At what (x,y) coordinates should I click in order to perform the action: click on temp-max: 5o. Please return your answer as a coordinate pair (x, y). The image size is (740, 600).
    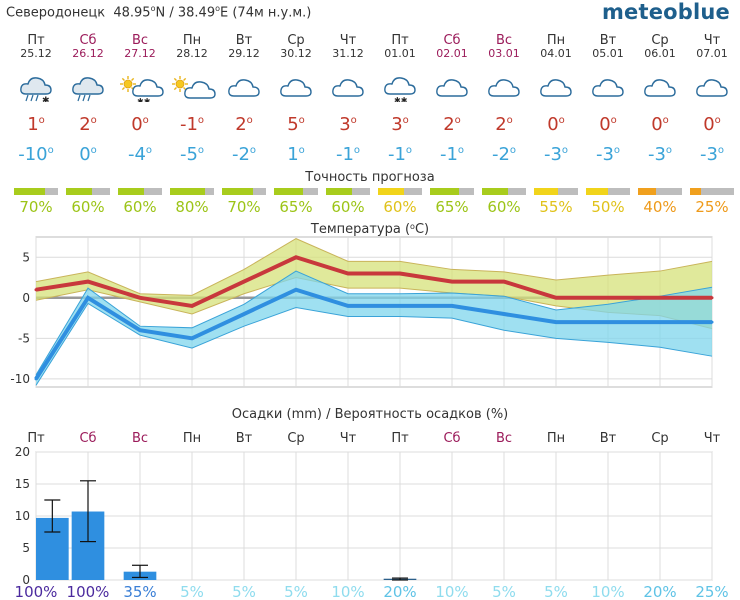
    Looking at the image, I should click on (296, 124).